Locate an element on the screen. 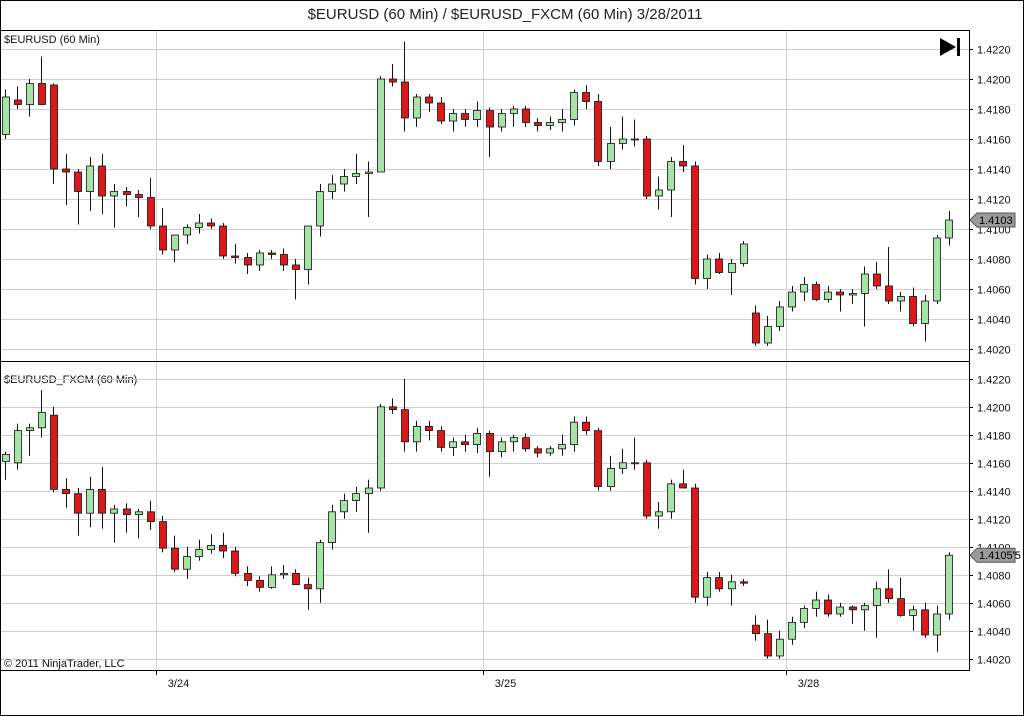 Image resolution: width=1024 pixels, height=716 pixels. y-tick-label: 1.4080 is located at coordinates (994, 577).